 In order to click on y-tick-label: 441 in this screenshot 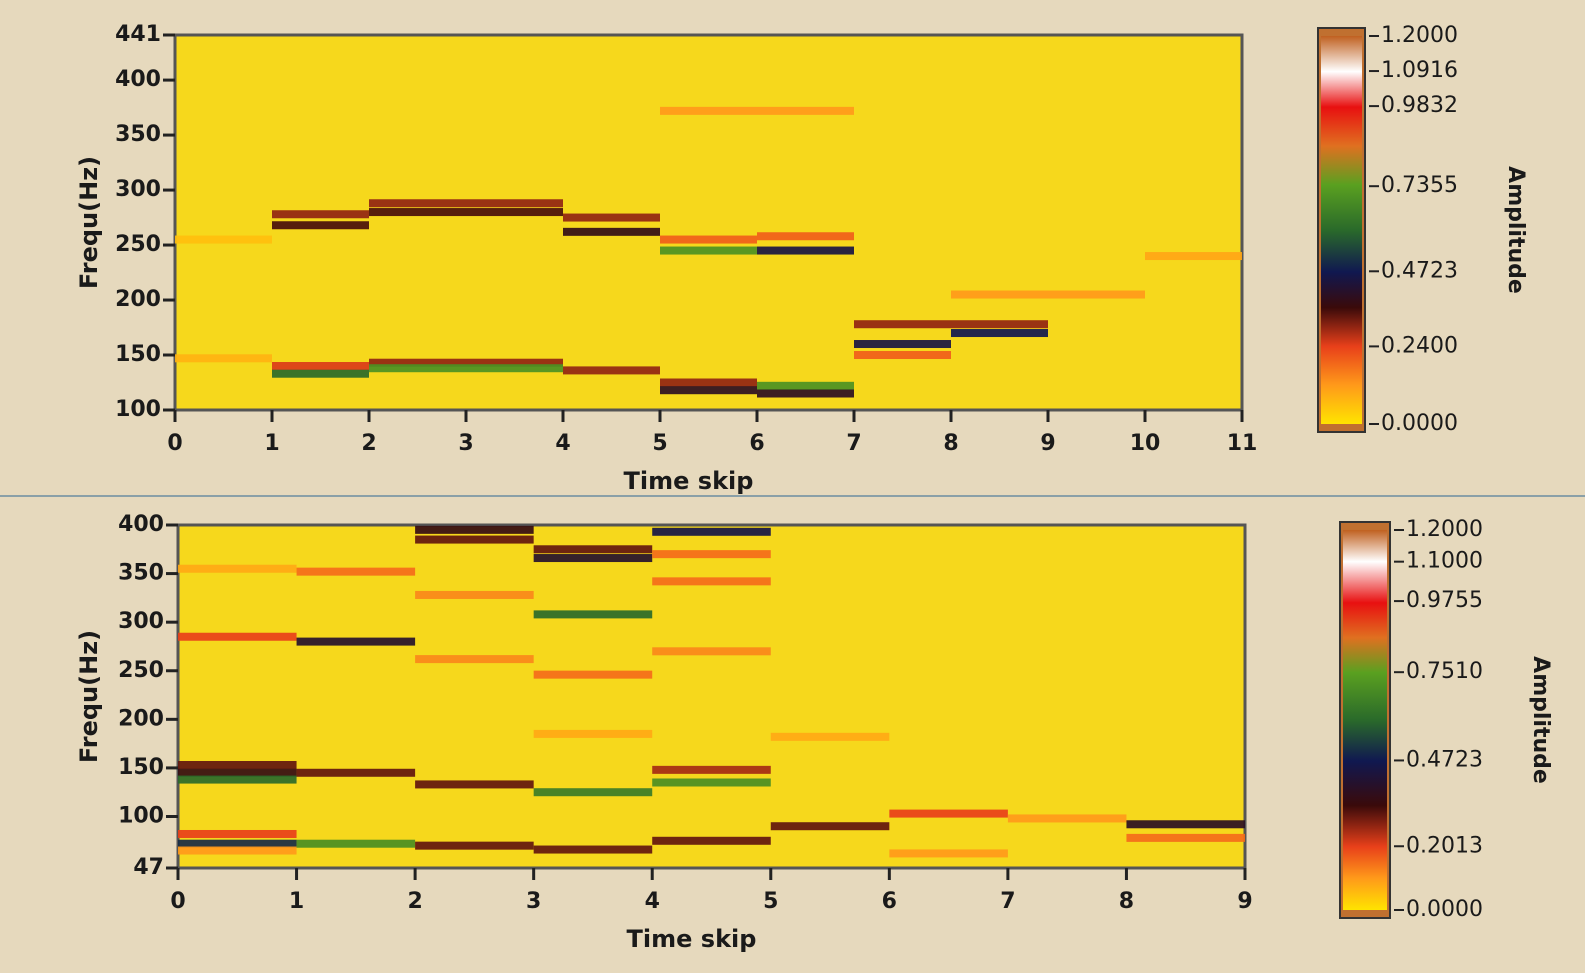, I will do `click(138, 34)`.